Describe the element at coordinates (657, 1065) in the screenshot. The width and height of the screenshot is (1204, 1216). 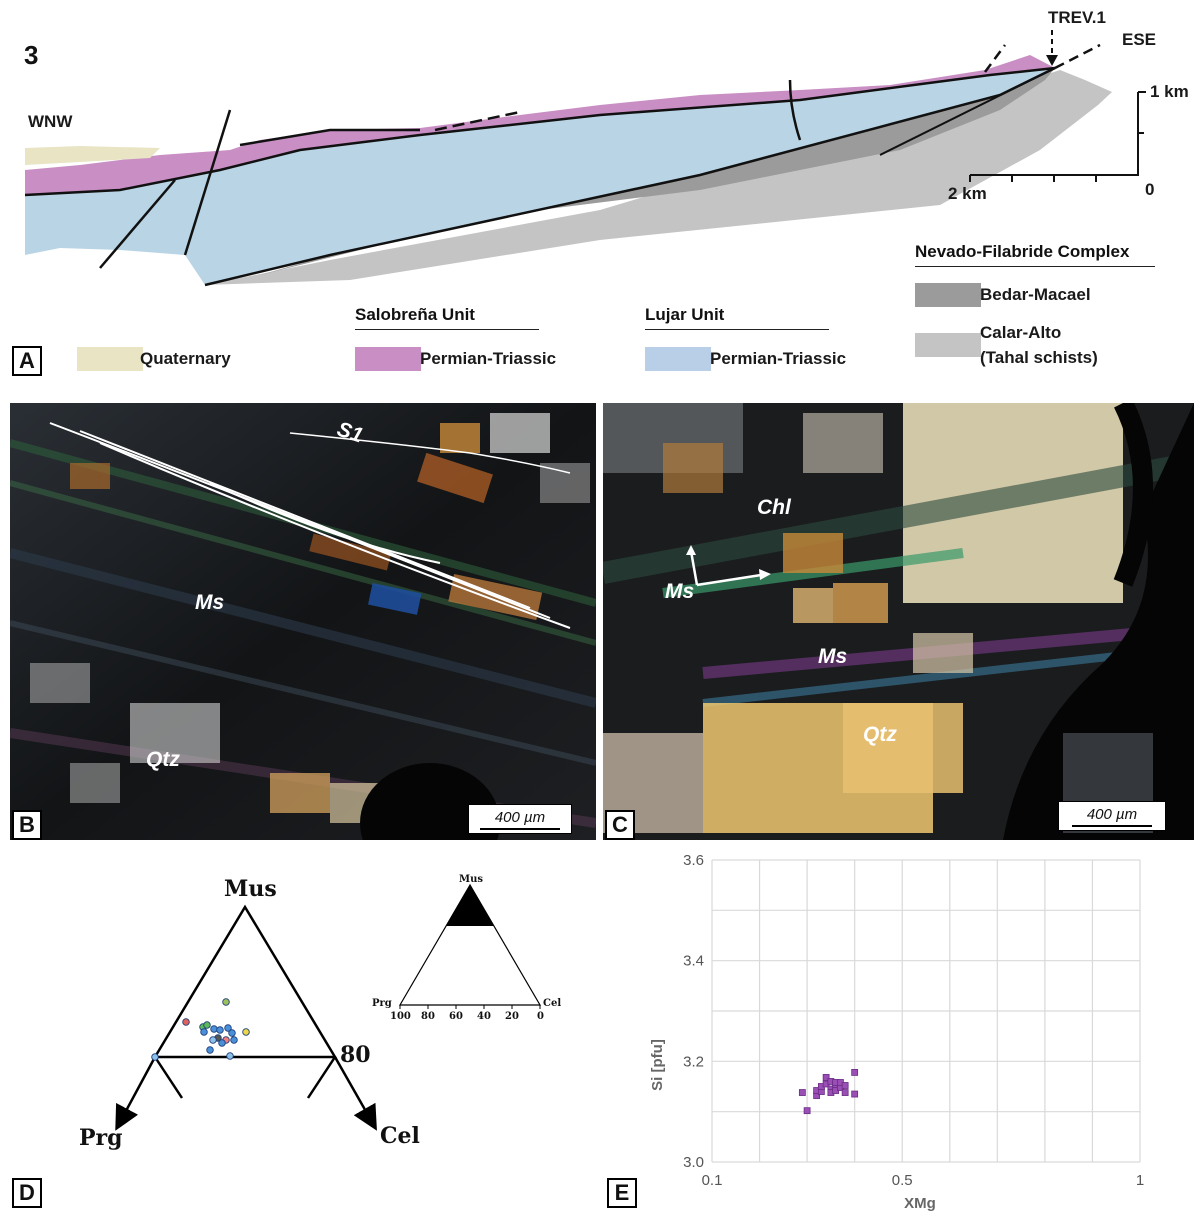
I see `y-axis-label: Si [pfu]` at that location.